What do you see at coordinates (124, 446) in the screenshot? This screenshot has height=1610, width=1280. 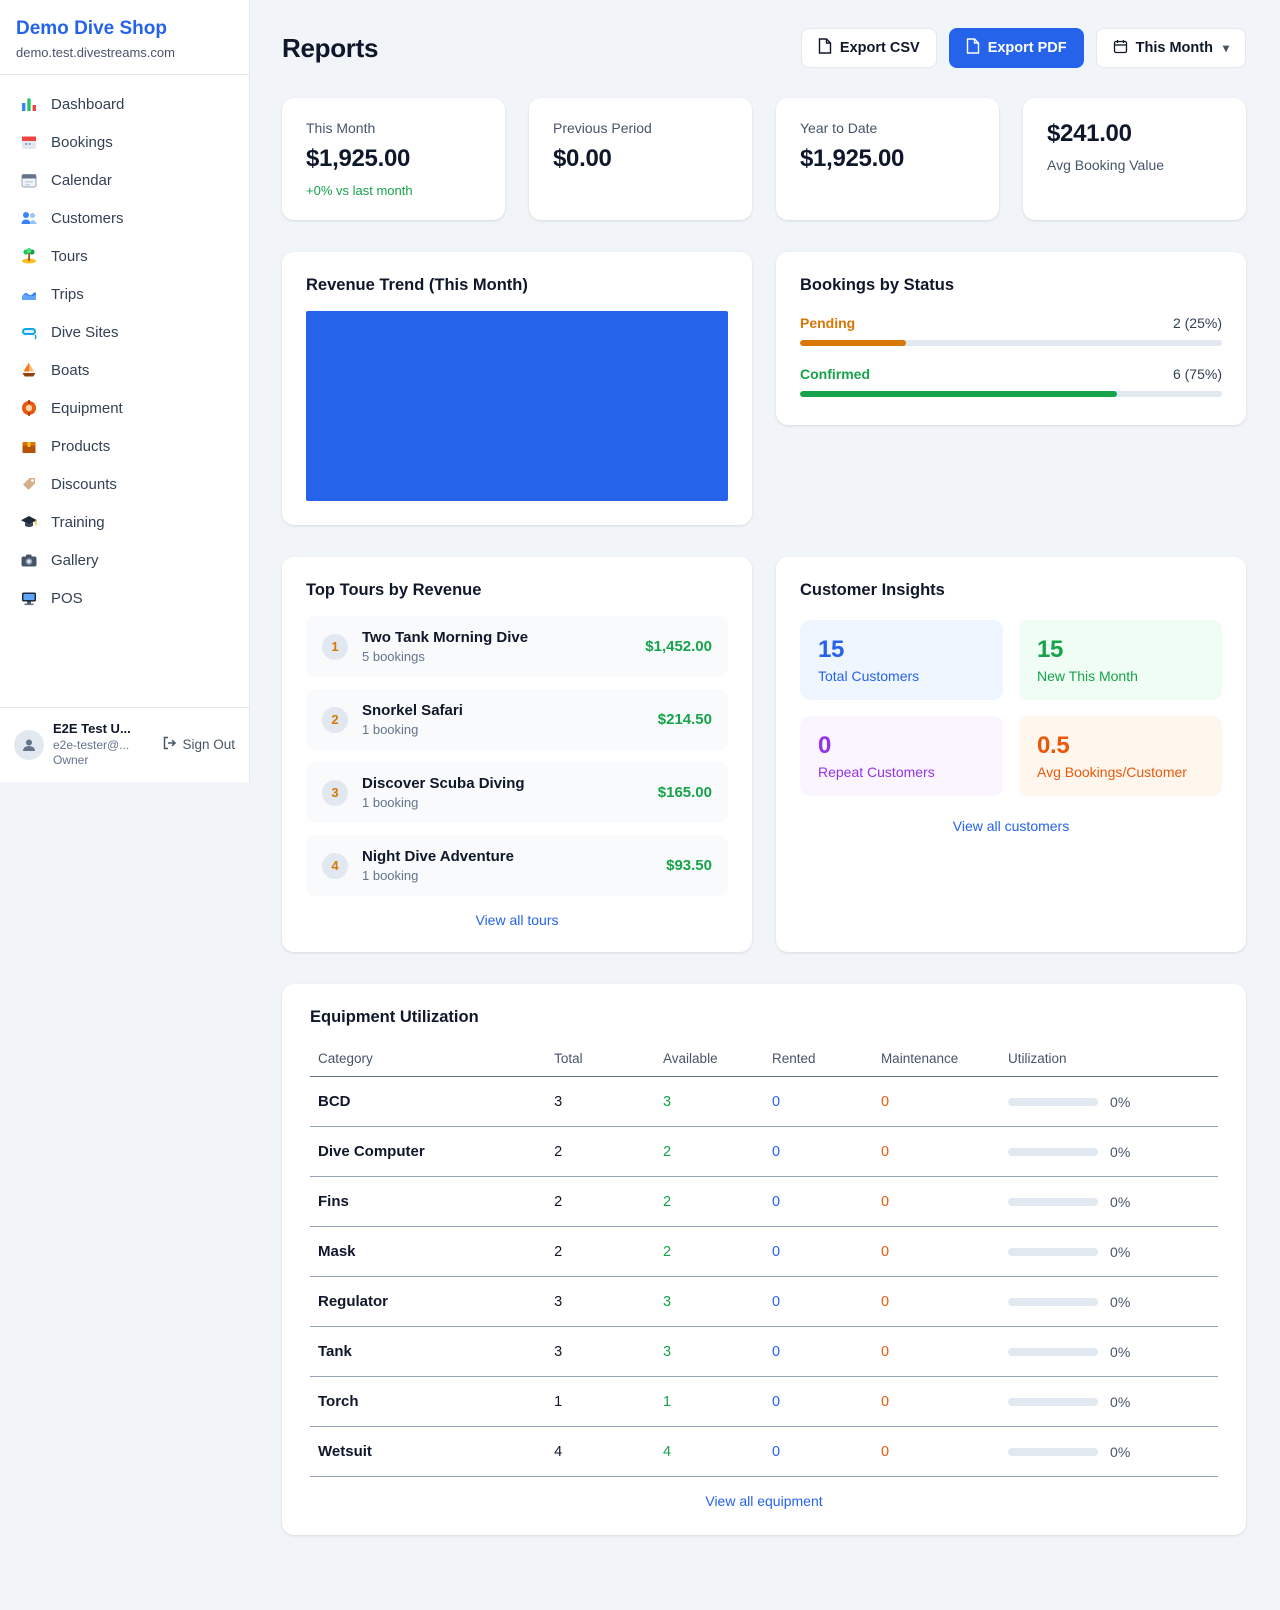 I see `sidebar-item-products: Products` at bounding box center [124, 446].